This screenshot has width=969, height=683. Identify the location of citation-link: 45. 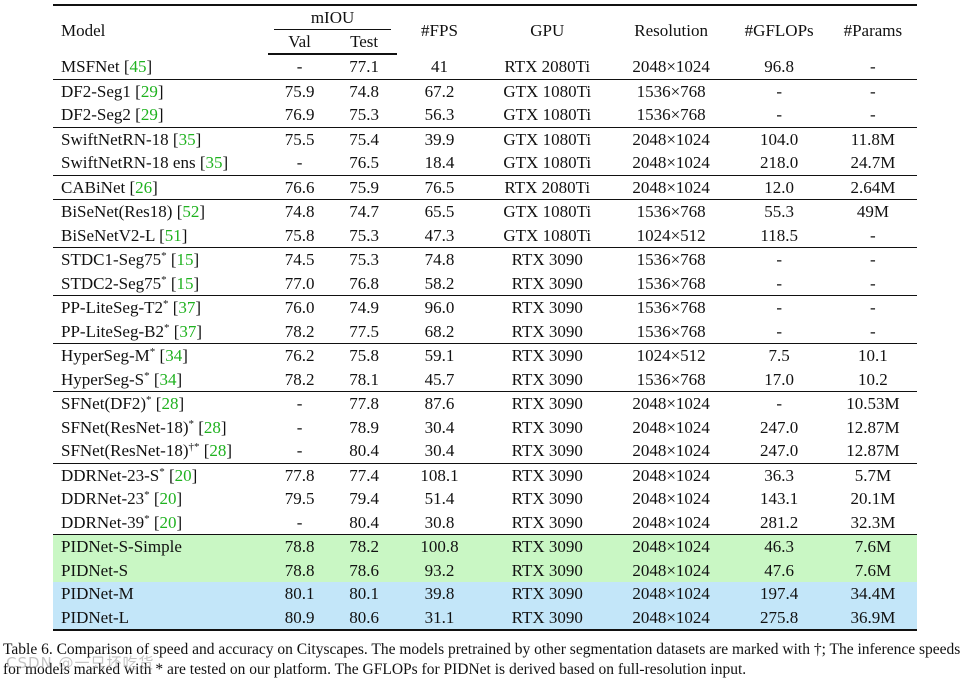
(138, 66).